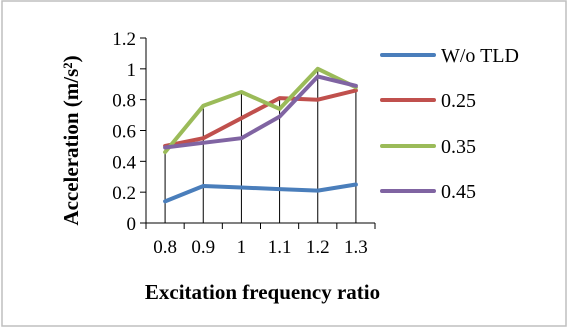  I want to click on y-tick-label: 0.4, so click(124, 162).